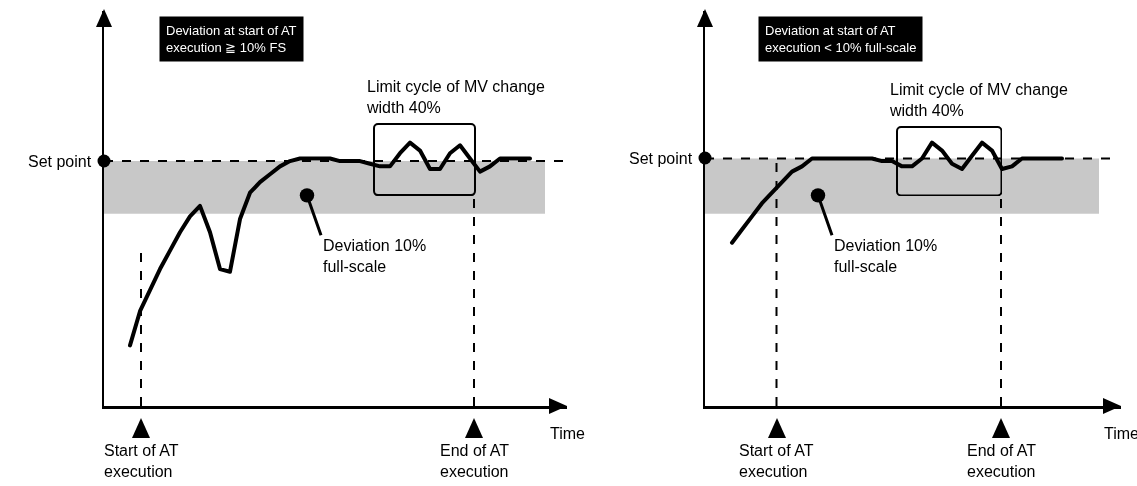 The image size is (1137, 486). What do you see at coordinates (841, 39) in the screenshot?
I see `chart-title: Deviation at start of AT execution < 10% full-scale` at bounding box center [841, 39].